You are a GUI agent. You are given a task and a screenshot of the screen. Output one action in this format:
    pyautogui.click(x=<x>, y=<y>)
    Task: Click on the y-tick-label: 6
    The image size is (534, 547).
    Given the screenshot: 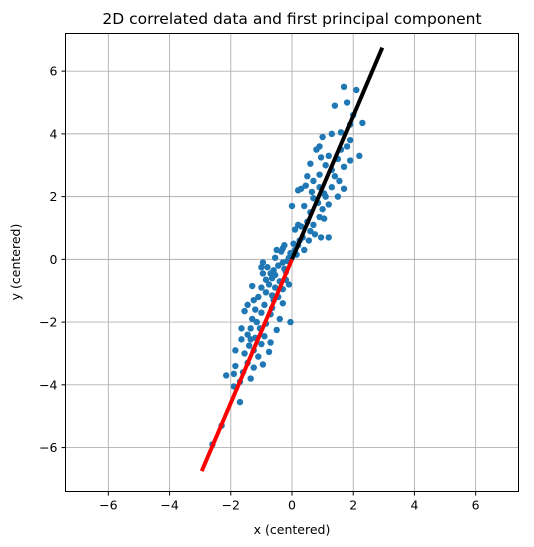 What is the action you would take?
    pyautogui.click(x=54, y=71)
    